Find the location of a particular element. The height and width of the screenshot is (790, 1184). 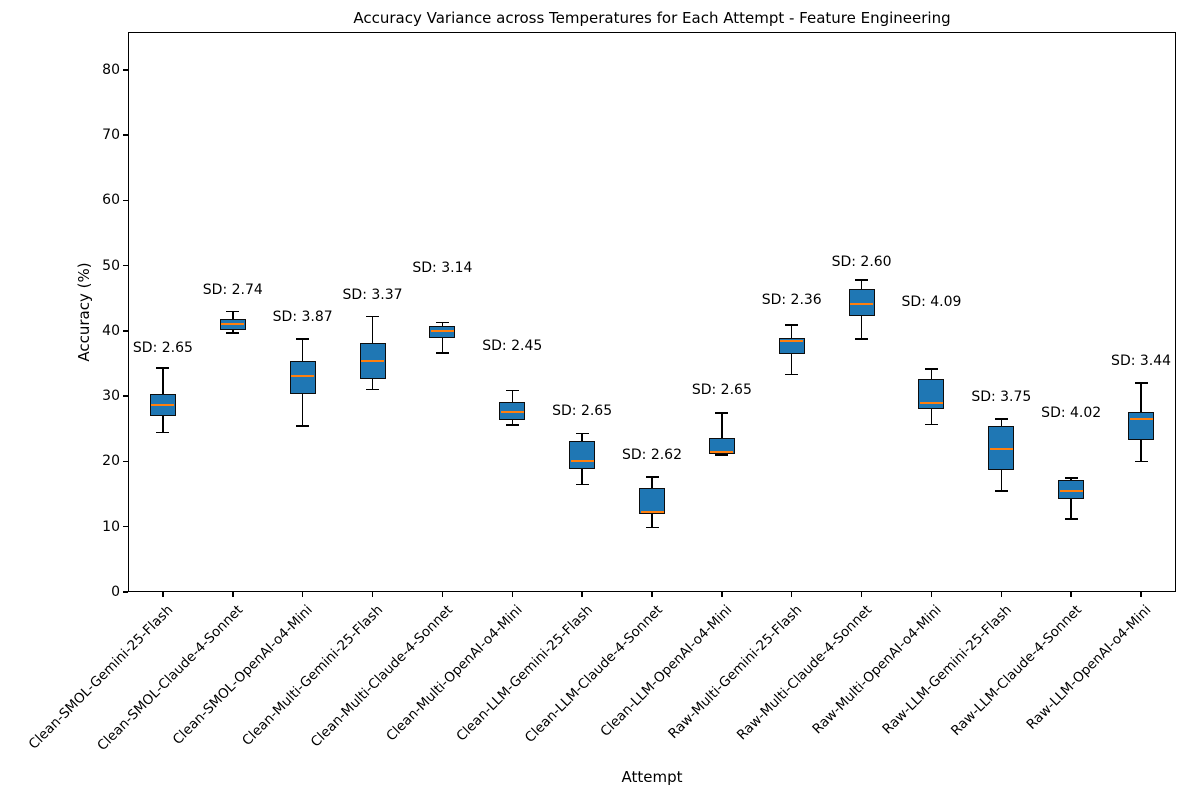

sd-annotation: SD: 3.37 is located at coordinates (372, 295).